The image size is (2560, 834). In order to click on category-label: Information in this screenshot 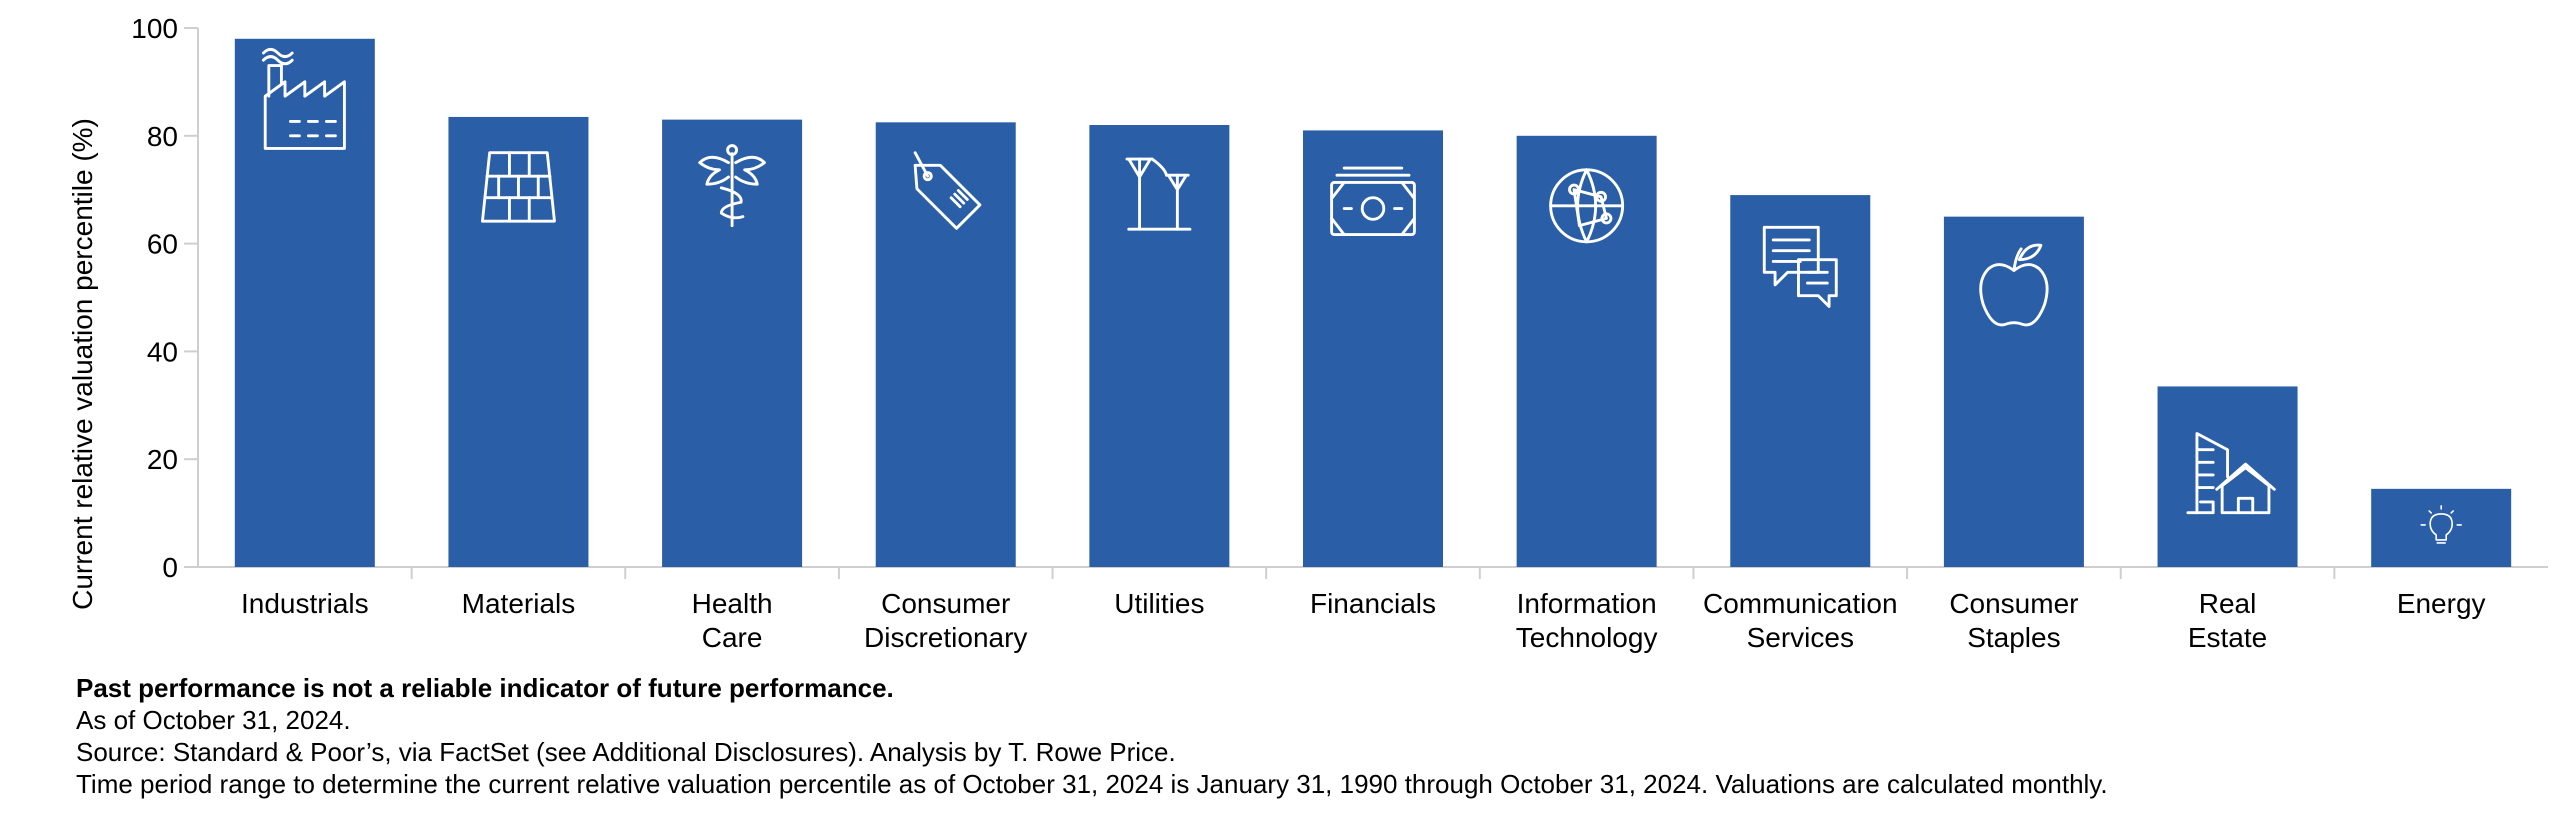, I will do `click(1587, 603)`.